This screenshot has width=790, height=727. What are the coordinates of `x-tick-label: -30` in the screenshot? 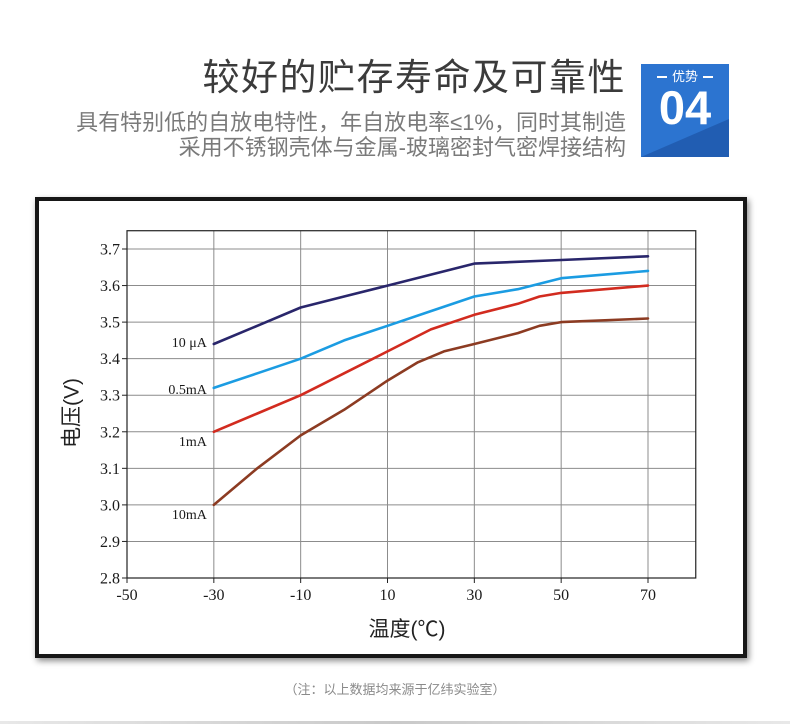 It's located at (213, 595).